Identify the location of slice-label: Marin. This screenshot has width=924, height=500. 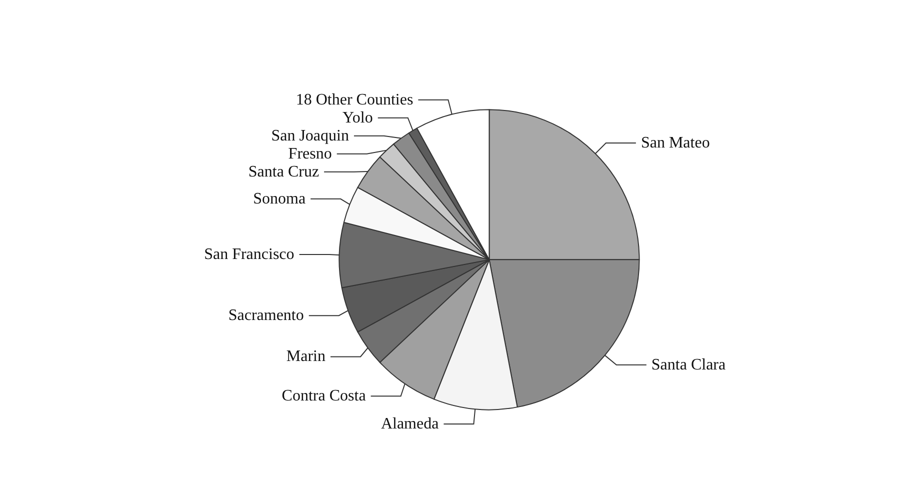
(306, 357).